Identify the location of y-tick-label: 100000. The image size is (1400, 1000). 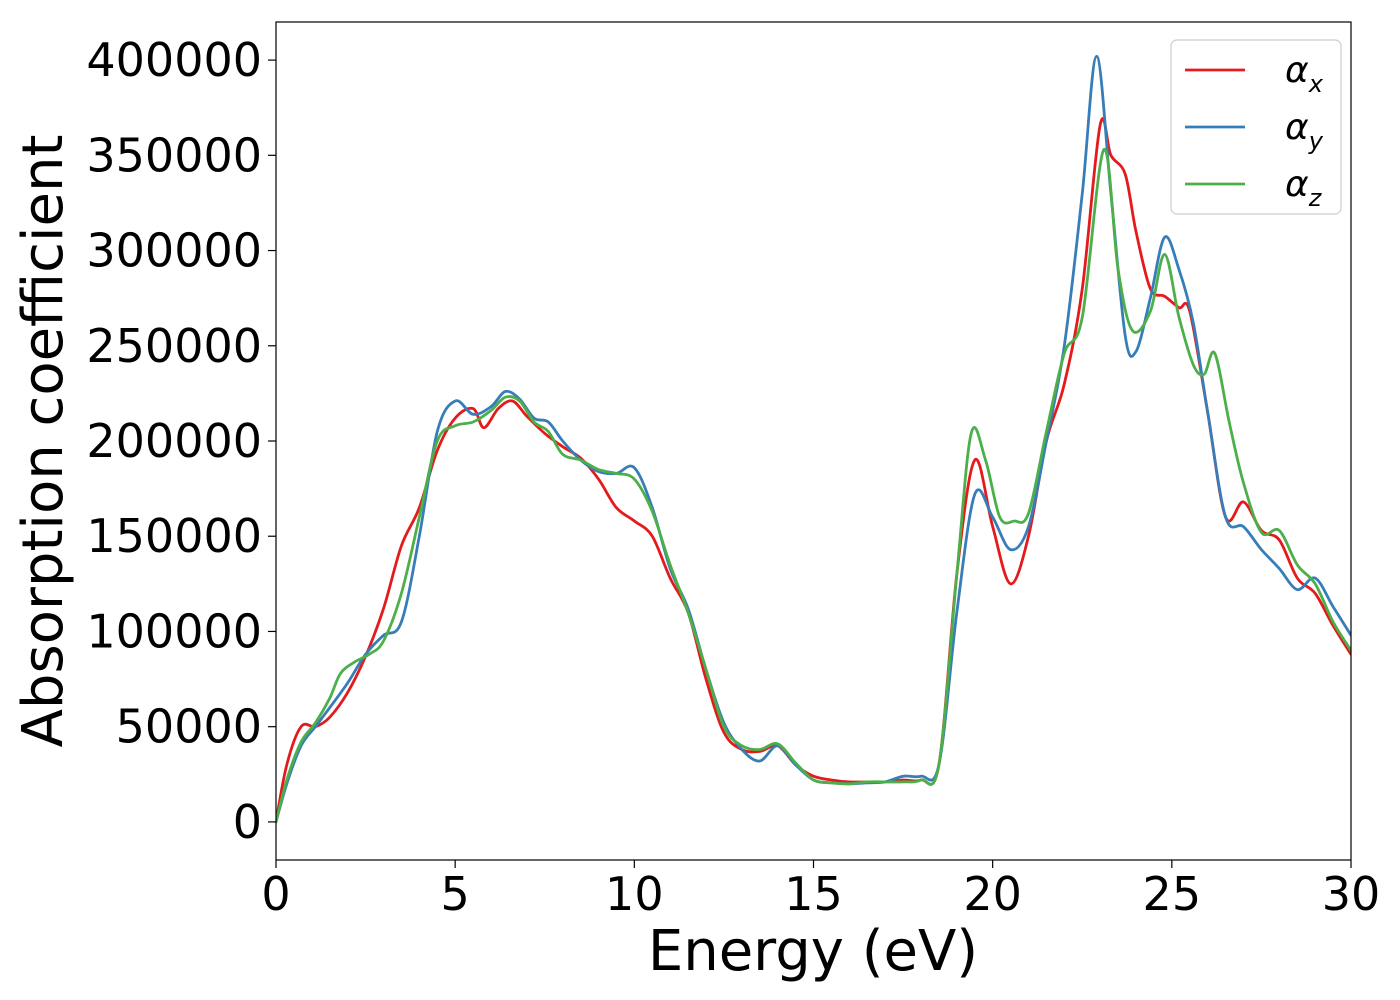
(174, 631).